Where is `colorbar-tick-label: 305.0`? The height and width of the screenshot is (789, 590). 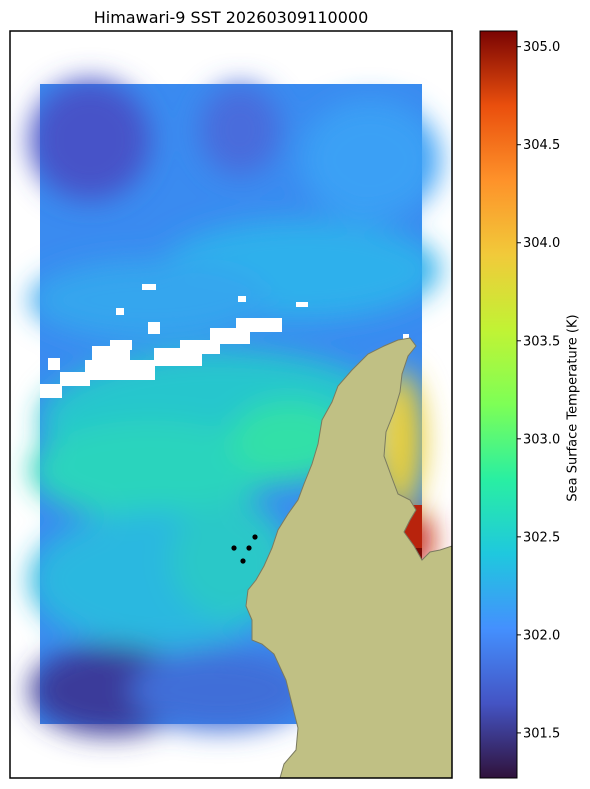 colorbar-tick-label: 305.0 is located at coordinates (541, 47).